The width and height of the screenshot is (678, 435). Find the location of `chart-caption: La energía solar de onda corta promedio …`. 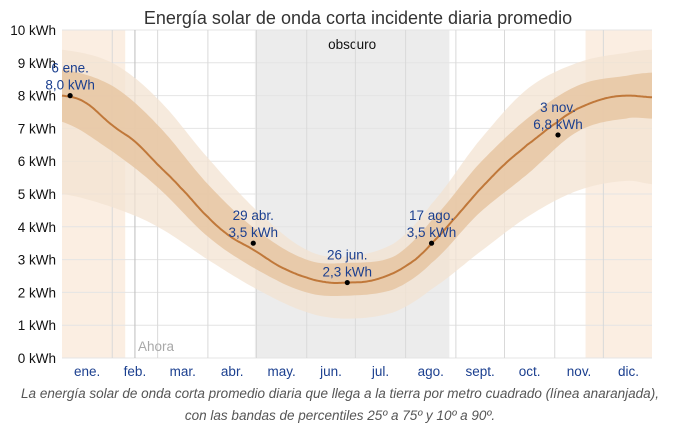

chart-caption: La energía solar de onda corta promedio … is located at coordinates (340, 404).